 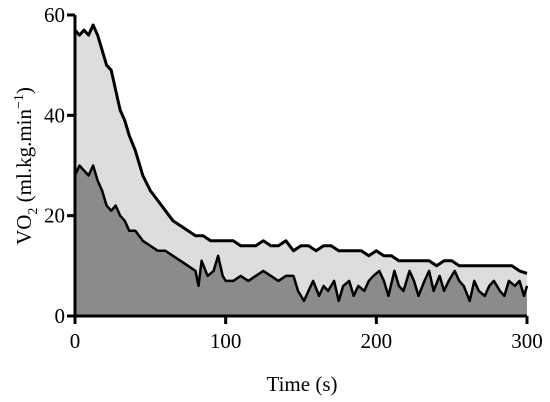 What do you see at coordinates (54, 115) in the screenshot?
I see `y-tick-label: 40` at bounding box center [54, 115].